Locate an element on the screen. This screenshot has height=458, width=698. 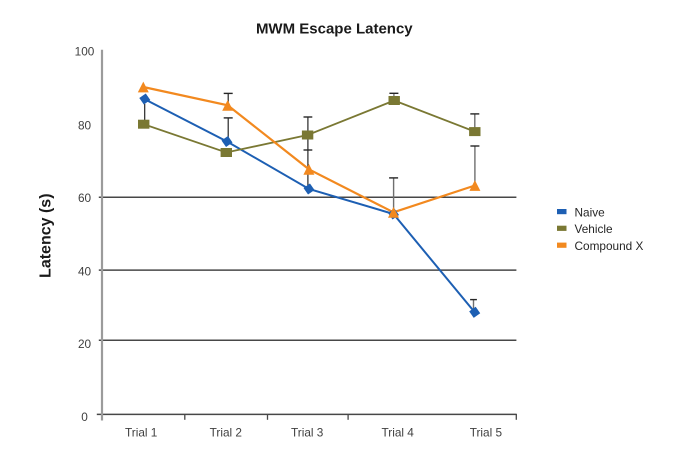
svg-text: Compound X is located at coordinates (609, 246).